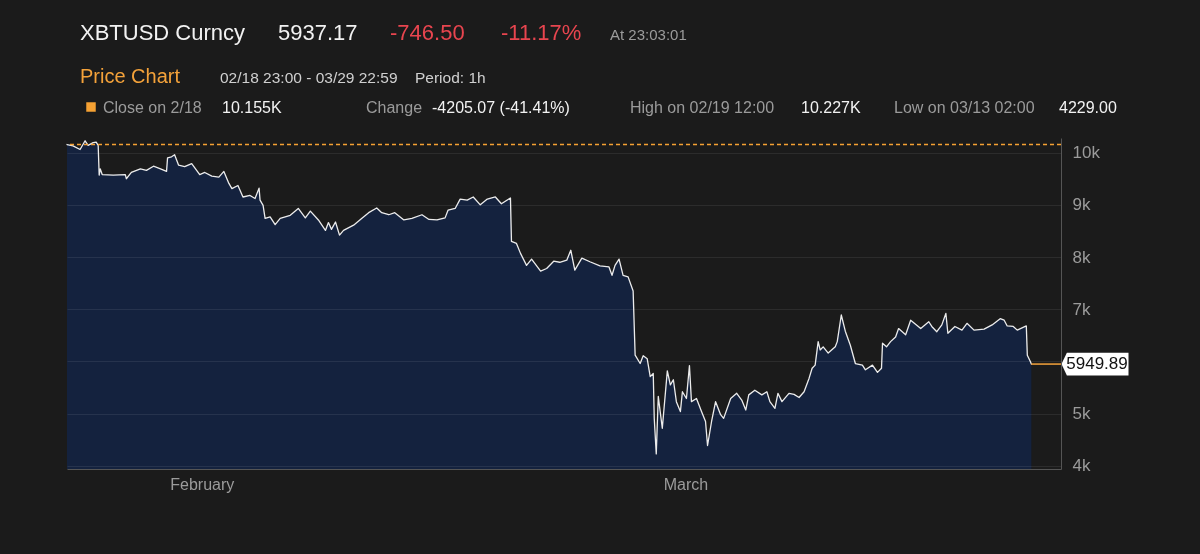 The image size is (1200, 554). I want to click on legend-label: Close on 2/18, so click(152, 107).